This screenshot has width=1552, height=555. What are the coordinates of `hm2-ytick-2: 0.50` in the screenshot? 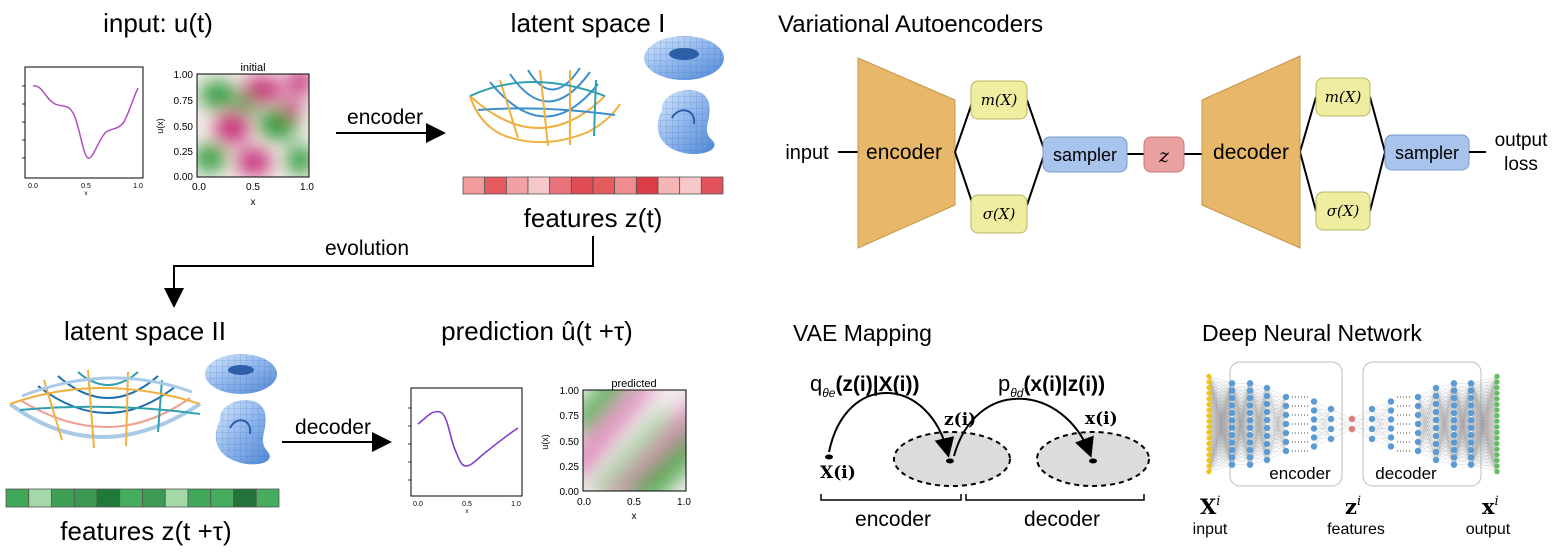 It's located at (570, 442).